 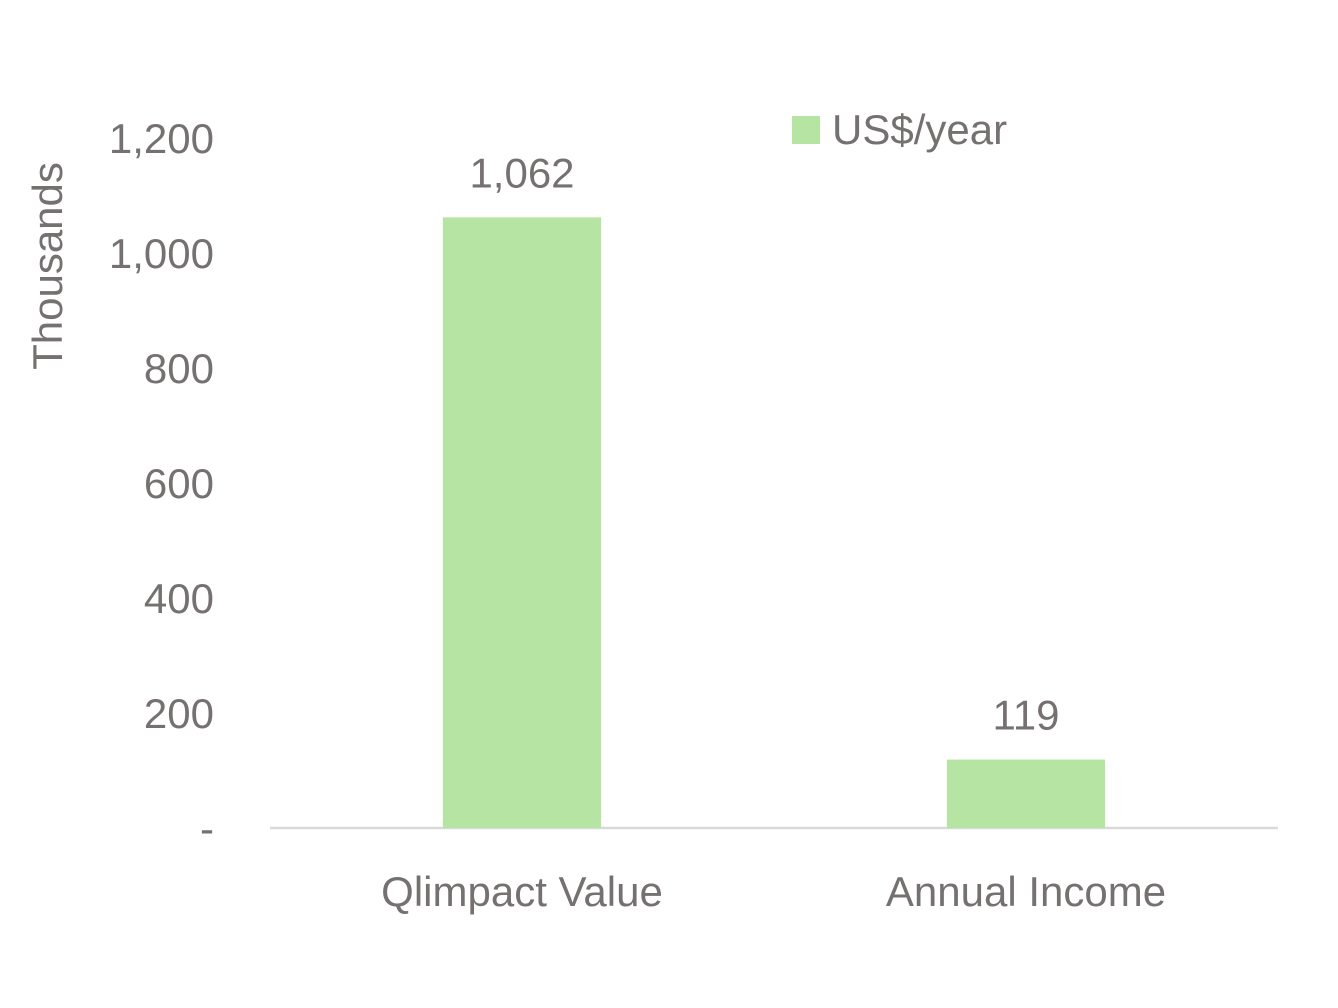 What do you see at coordinates (179, 368) in the screenshot?
I see `y-tick-label: 800` at bounding box center [179, 368].